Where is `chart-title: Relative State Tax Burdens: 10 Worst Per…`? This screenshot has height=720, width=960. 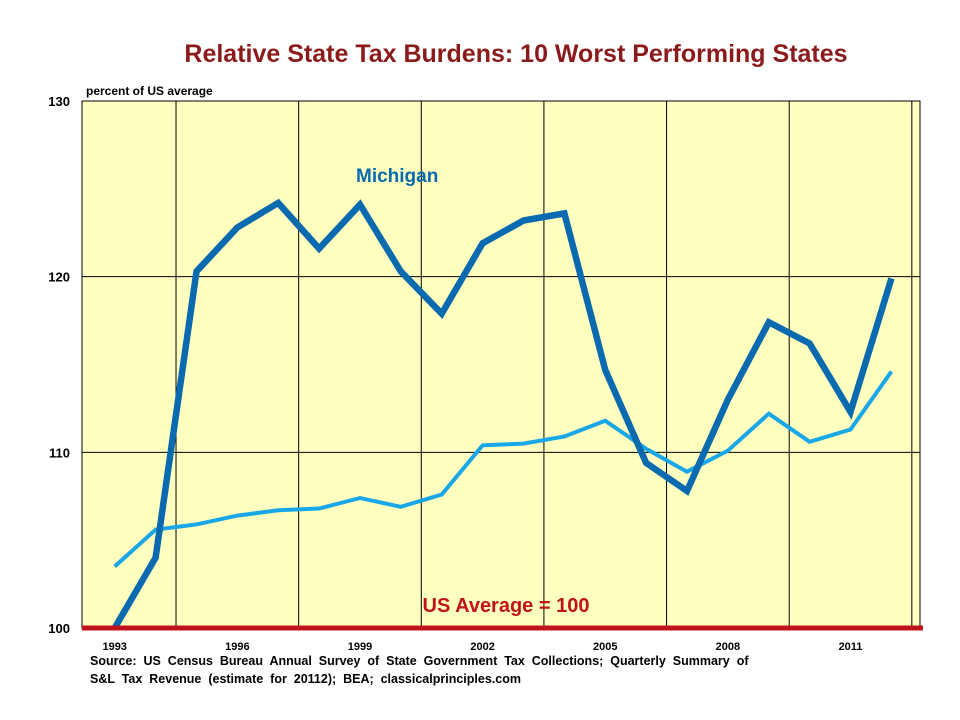 chart-title: Relative State Tax Burdens: 10 Worst Per… is located at coordinates (515, 54).